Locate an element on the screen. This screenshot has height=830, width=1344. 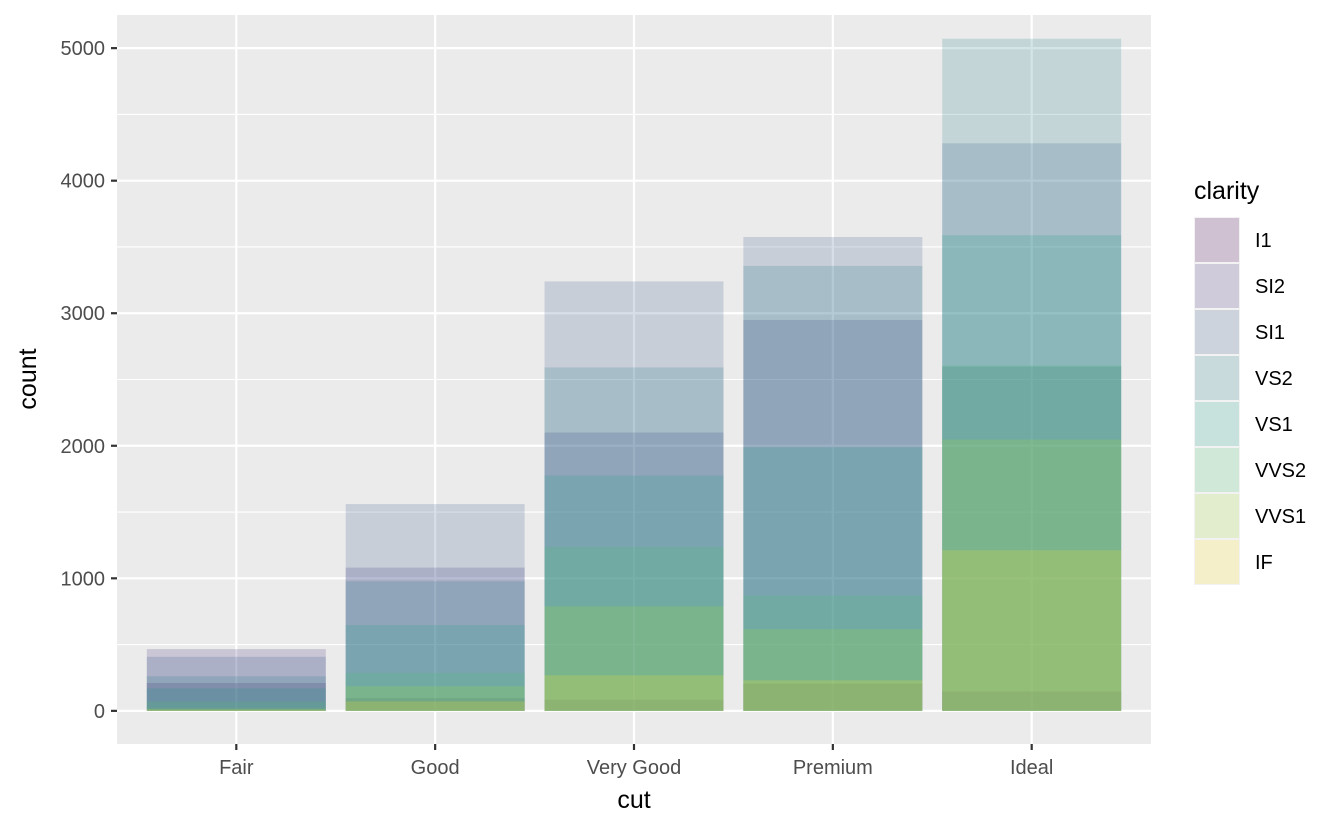
x-axis: Fair Good Very Good Premium Ideal is located at coordinates (636, 761).